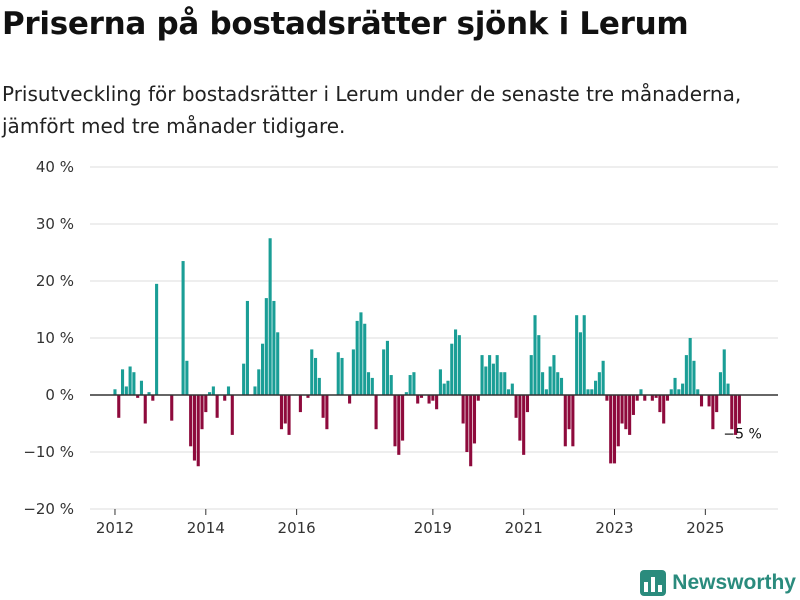 This screenshot has width=800, height=600. What do you see at coordinates (410, 523) in the screenshot?
I see `x-axis-ticks: 2012 2014 2016 2019 2021 2023 2025` at bounding box center [410, 523].